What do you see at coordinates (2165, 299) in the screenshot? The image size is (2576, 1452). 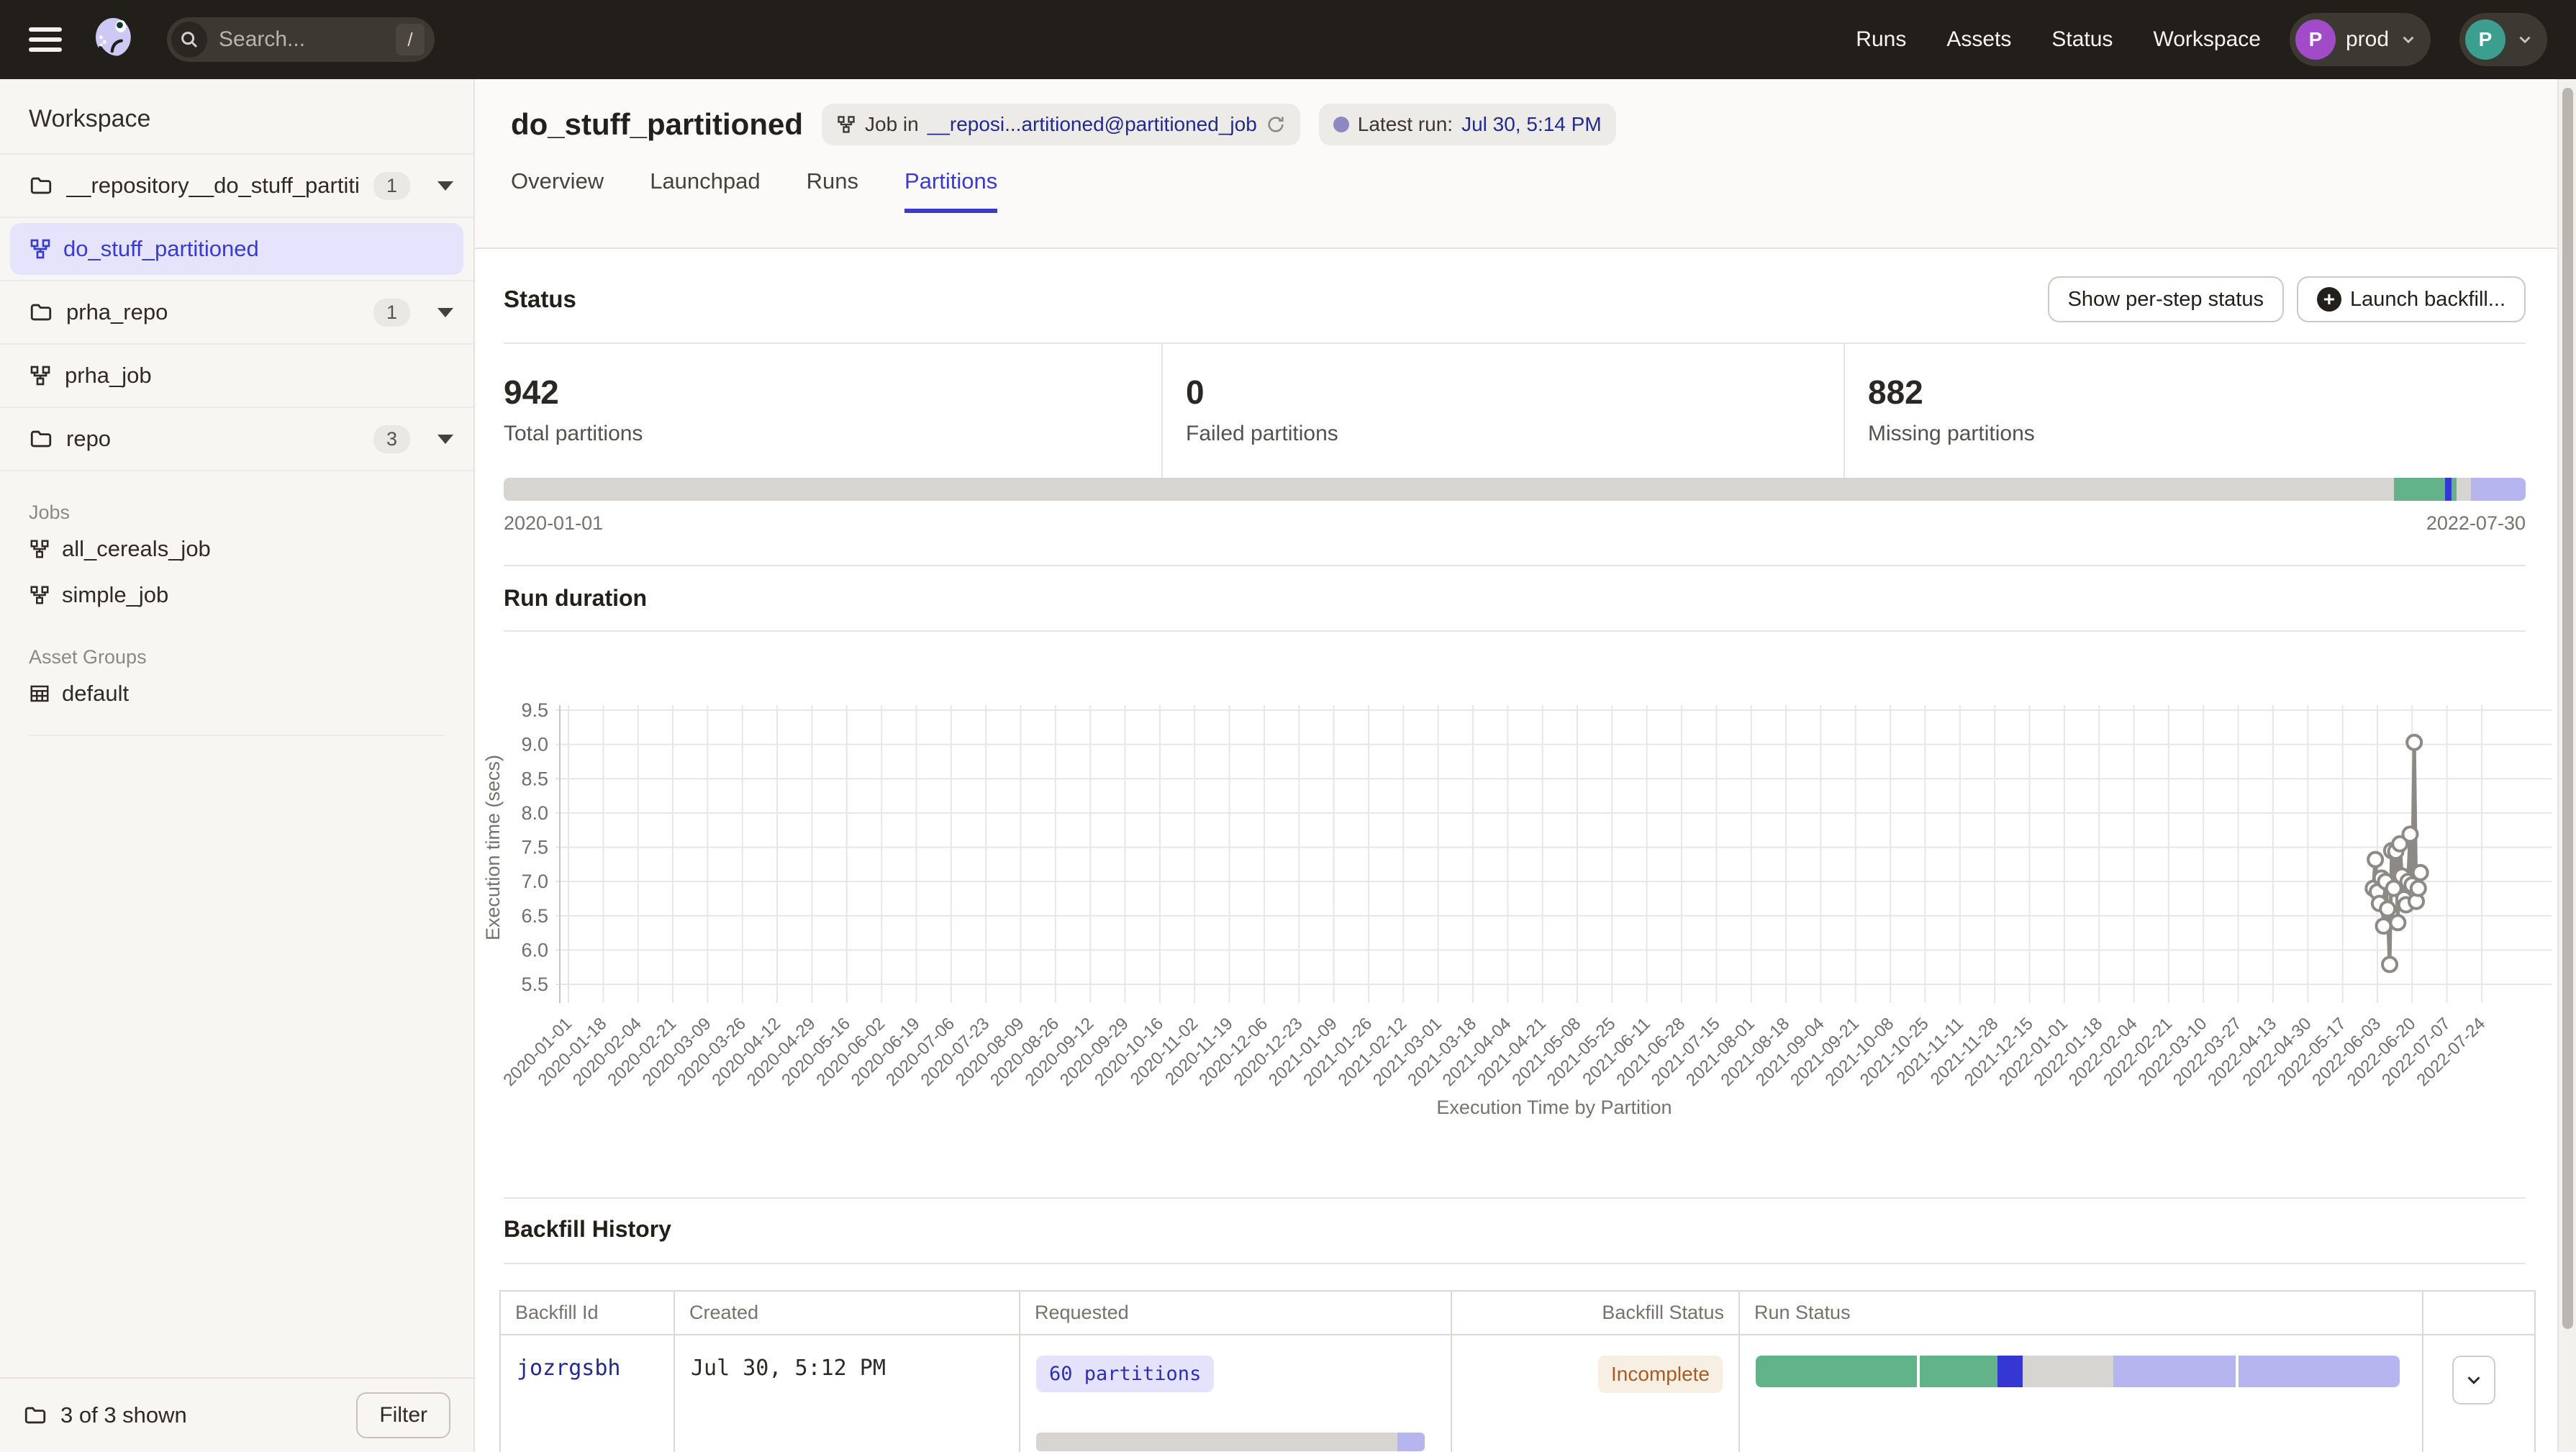 I see `show-per-step-status-button: Show per-step status` at bounding box center [2165, 299].